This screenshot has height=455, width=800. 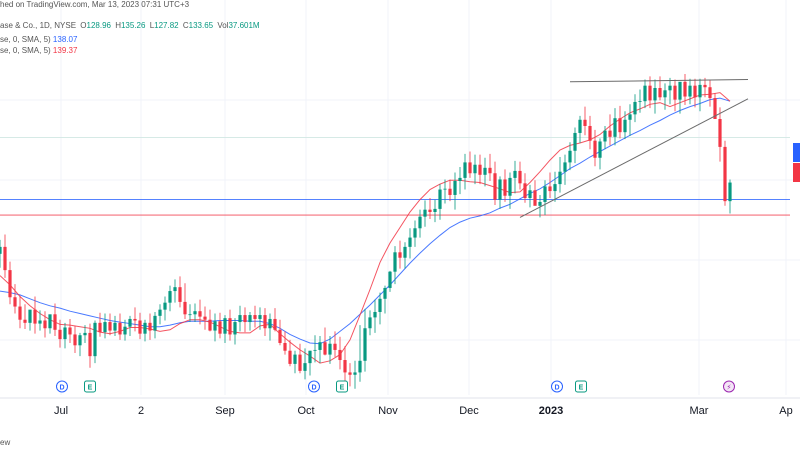 I want to click on event-markers-layer: D E D E D E ⚡, so click(x=395, y=386).